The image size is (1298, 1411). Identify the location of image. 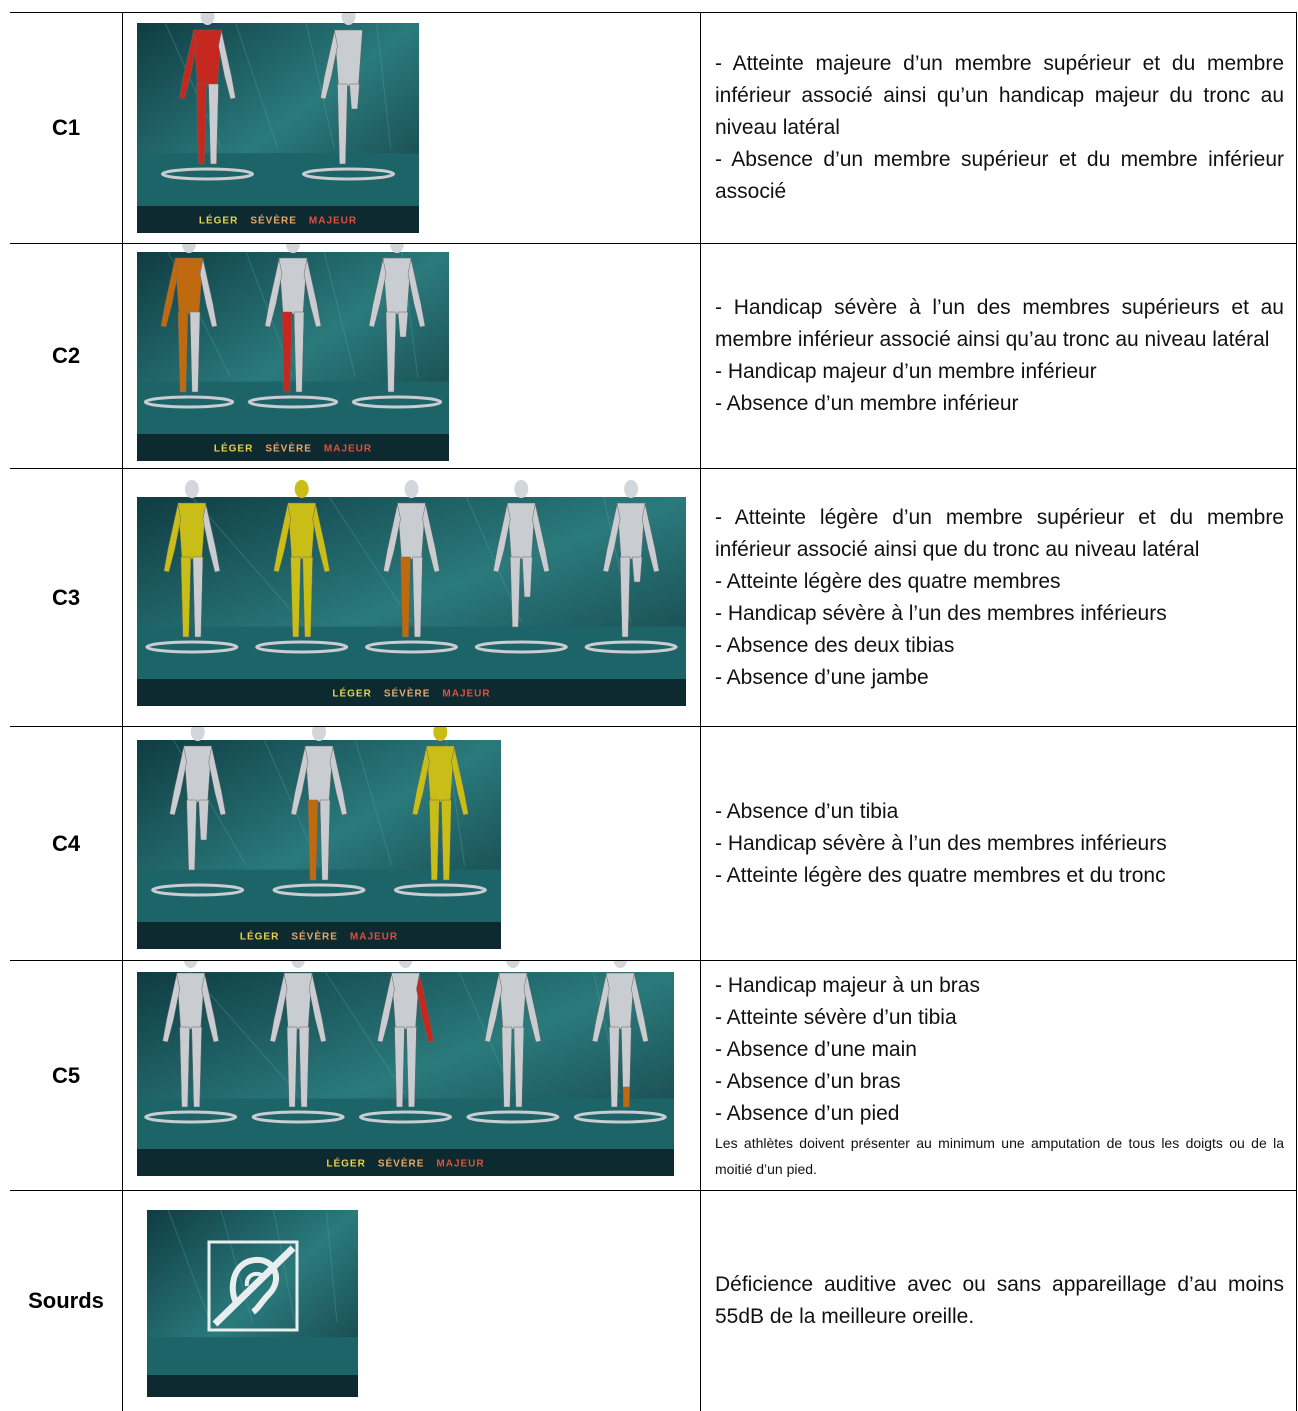
(252, 1303).